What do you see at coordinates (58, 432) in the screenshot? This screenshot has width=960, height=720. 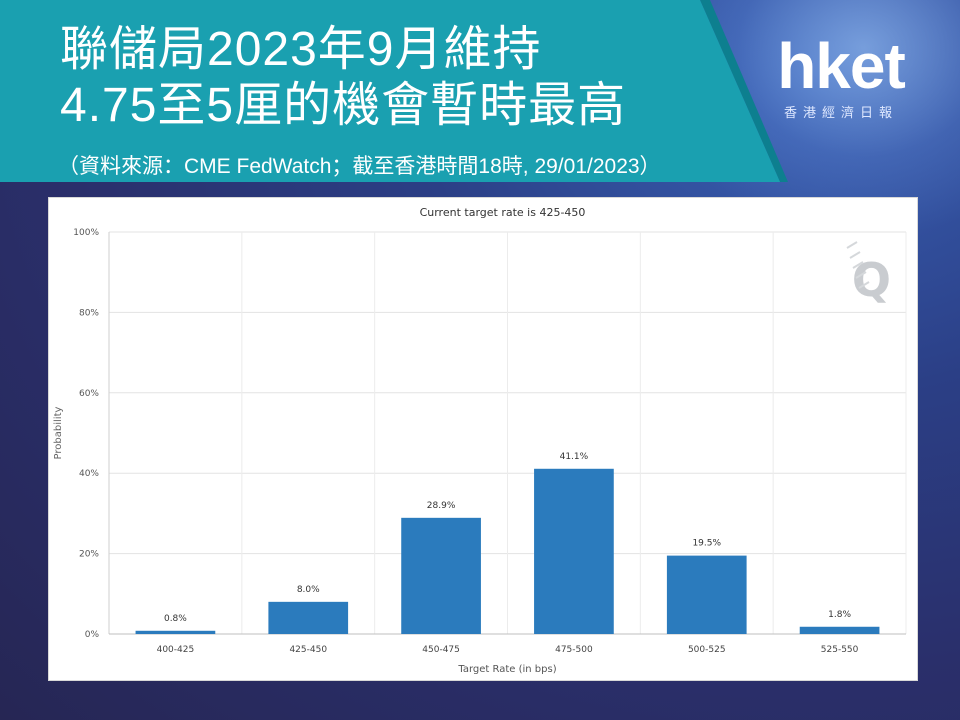 I see `y-axis-title: Probability` at bounding box center [58, 432].